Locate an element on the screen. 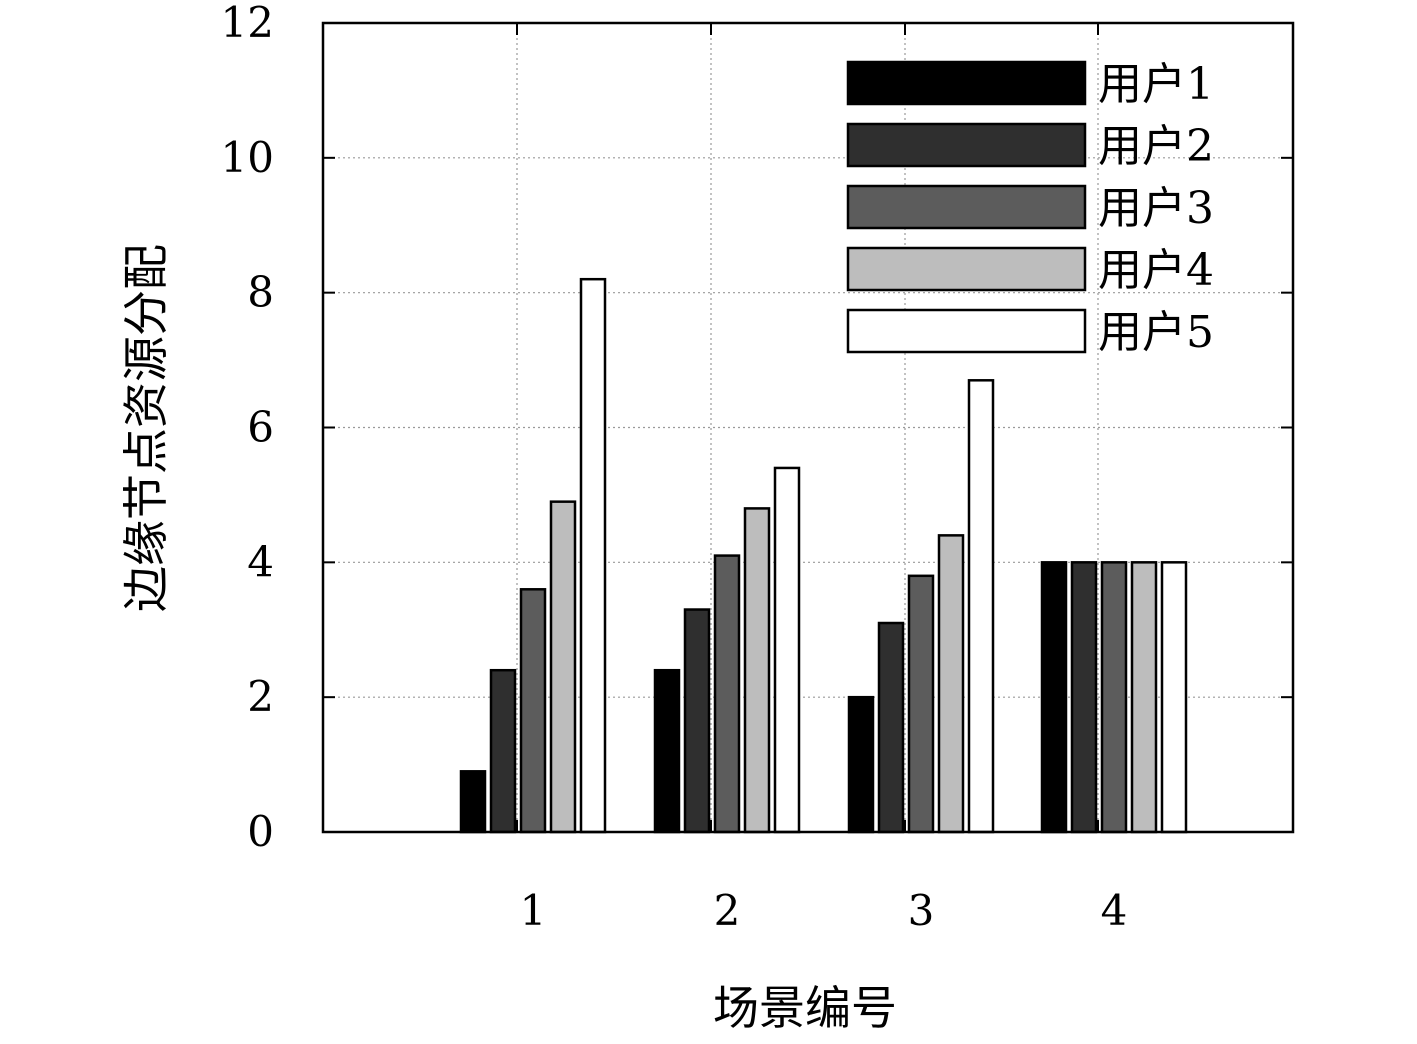  bar-用户2-scene-2 is located at coordinates (697, 721).